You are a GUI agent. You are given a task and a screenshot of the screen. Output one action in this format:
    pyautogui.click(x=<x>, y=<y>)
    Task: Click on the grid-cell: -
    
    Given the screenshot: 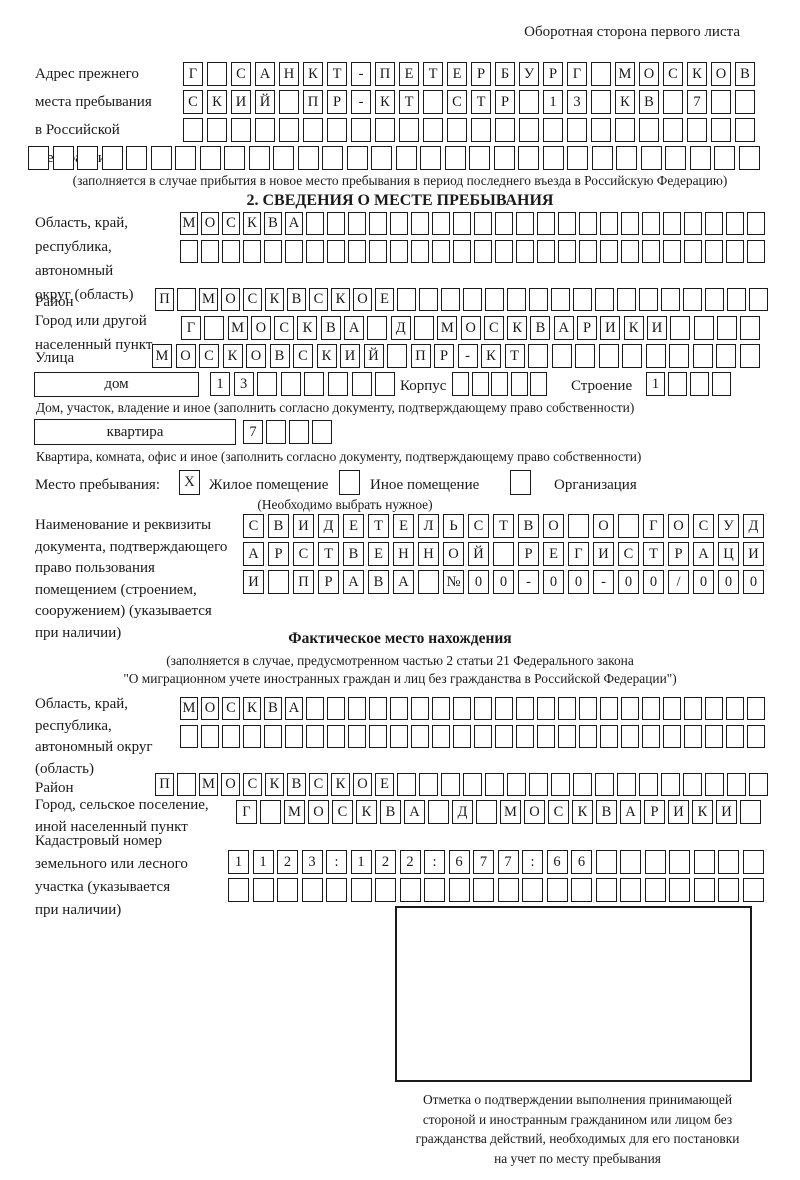 What is the action you would take?
    pyautogui.click(x=361, y=74)
    